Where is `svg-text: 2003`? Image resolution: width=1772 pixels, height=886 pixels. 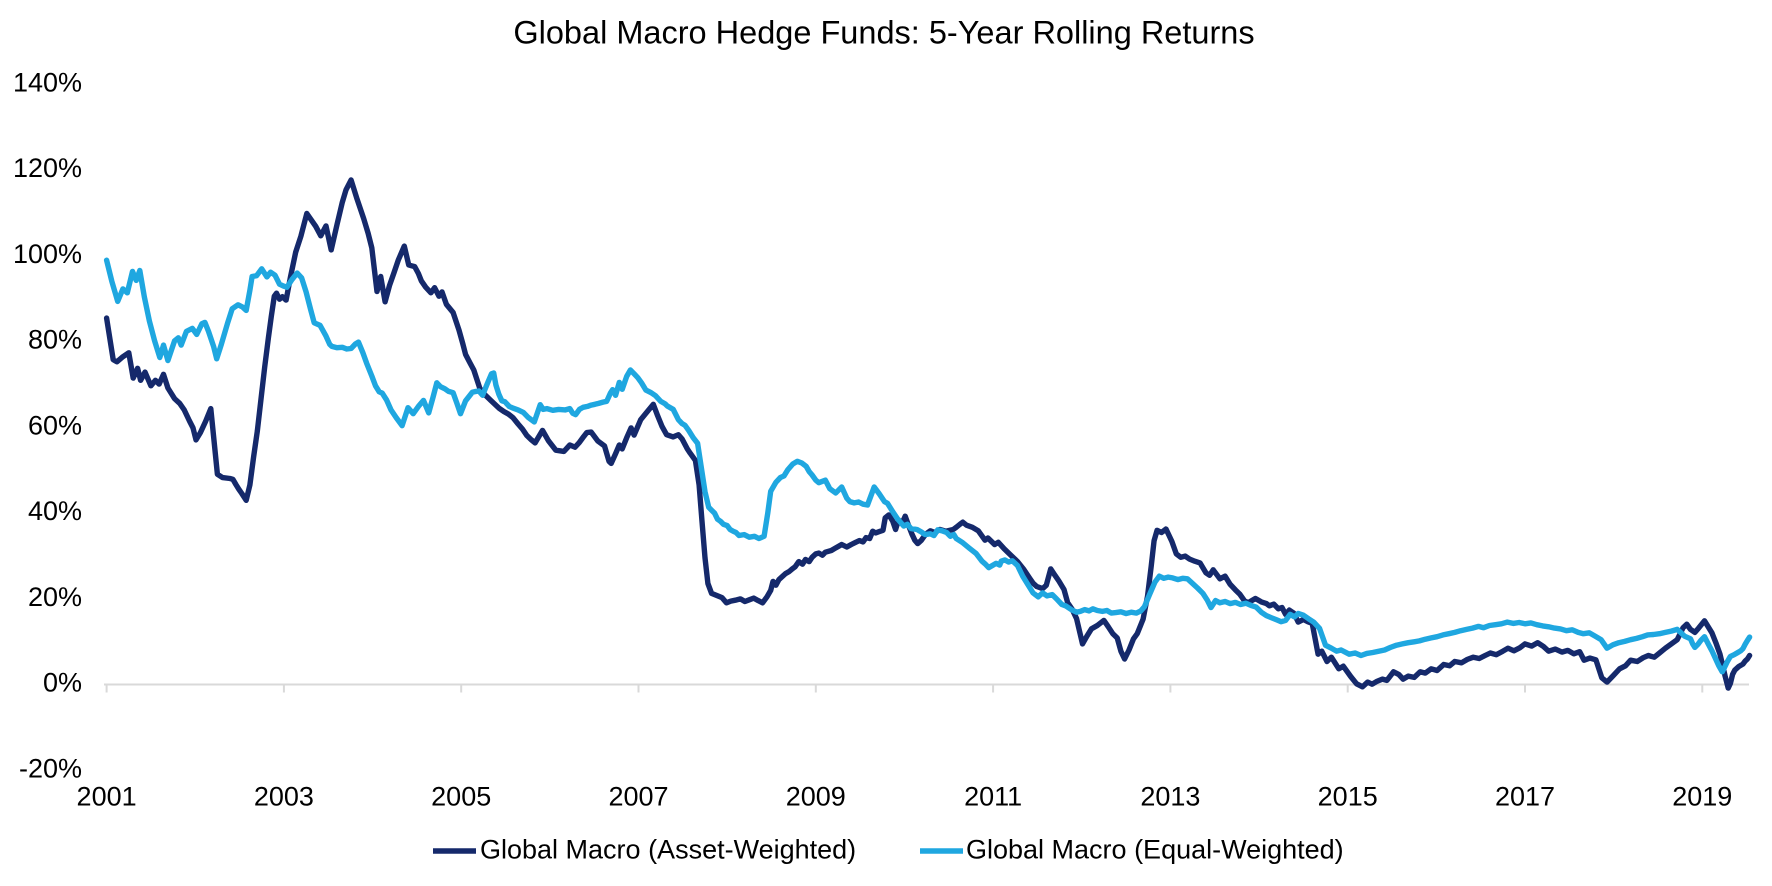
svg-text: 2003 is located at coordinates (284, 797).